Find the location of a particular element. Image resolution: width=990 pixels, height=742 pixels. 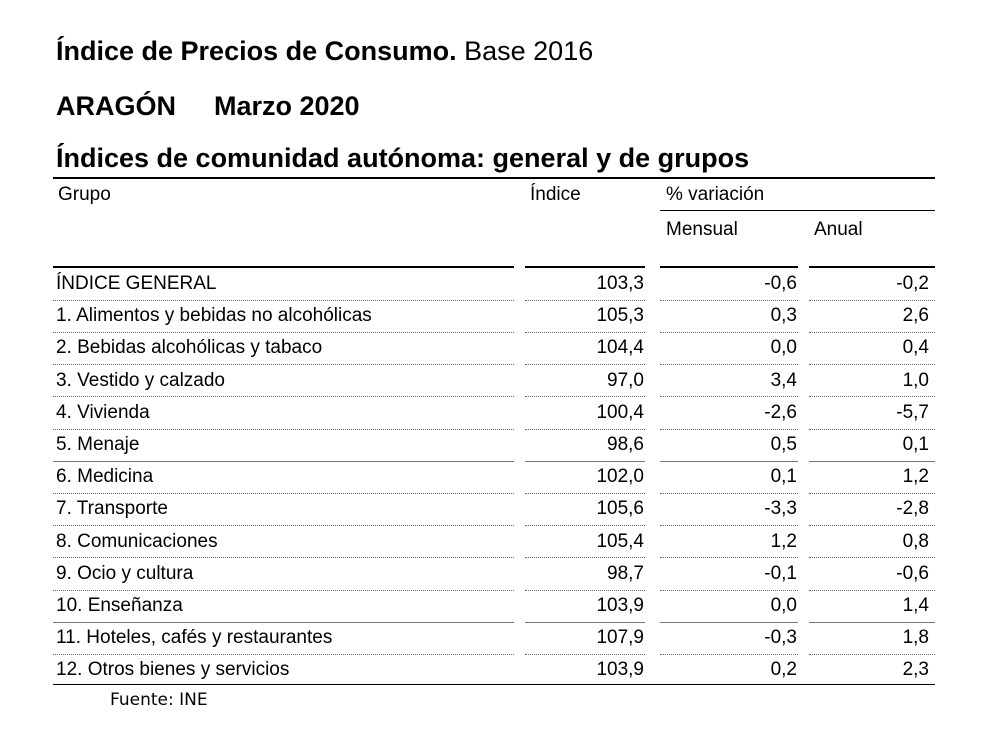

row-mensual: -0,3 is located at coordinates (780, 638).